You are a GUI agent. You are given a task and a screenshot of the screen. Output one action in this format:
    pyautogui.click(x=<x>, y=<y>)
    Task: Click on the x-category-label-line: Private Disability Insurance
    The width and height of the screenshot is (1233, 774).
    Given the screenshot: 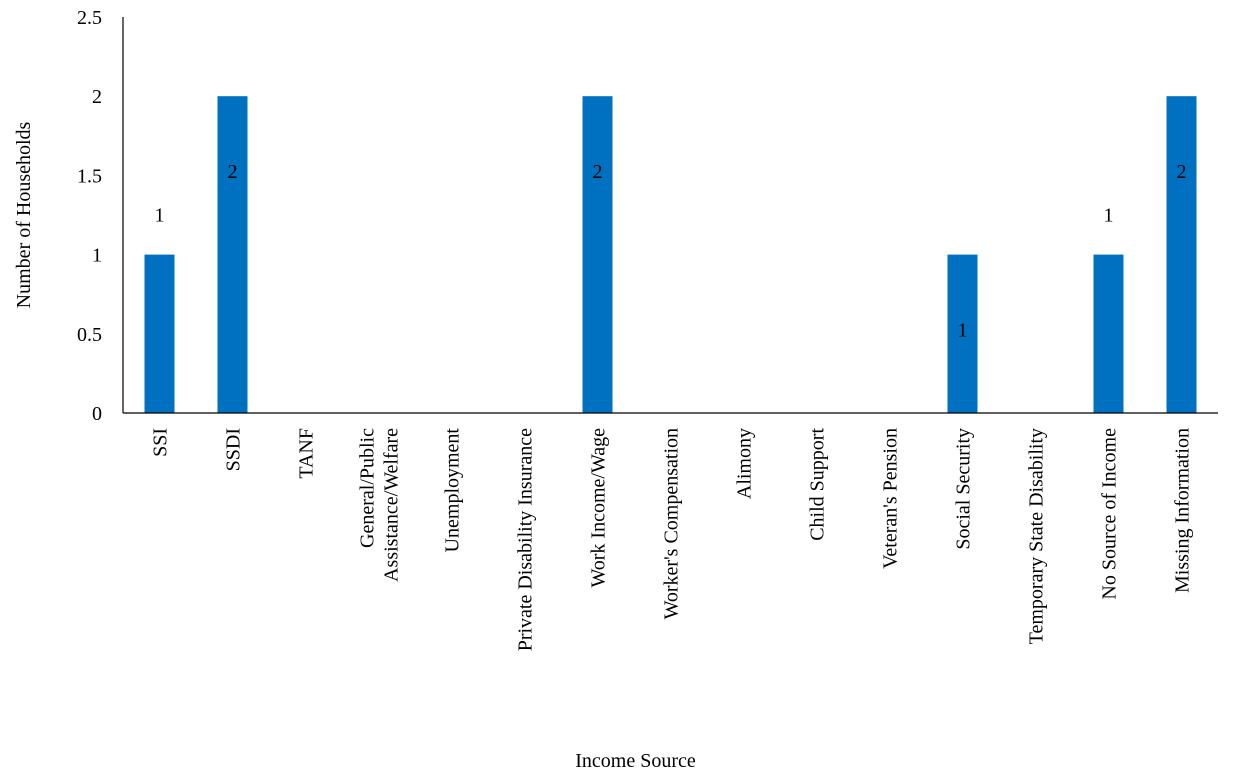 What is the action you would take?
    pyautogui.click(x=526, y=539)
    